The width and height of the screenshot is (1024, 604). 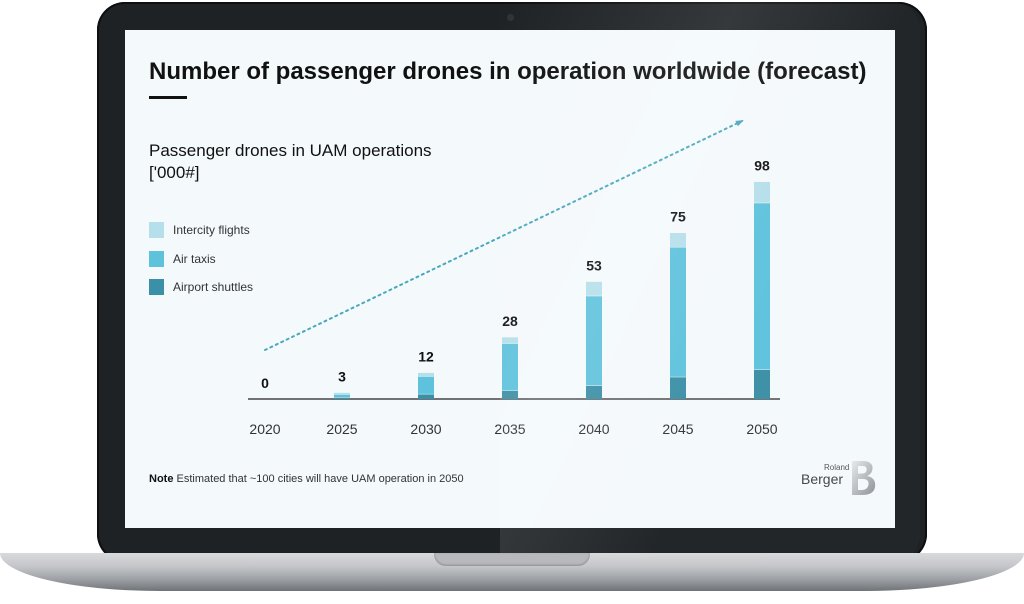 What do you see at coordinates (341, 429) in the screenshot?
I see `x-tick-label-2025: 2025` at bounding box center [341, 429].